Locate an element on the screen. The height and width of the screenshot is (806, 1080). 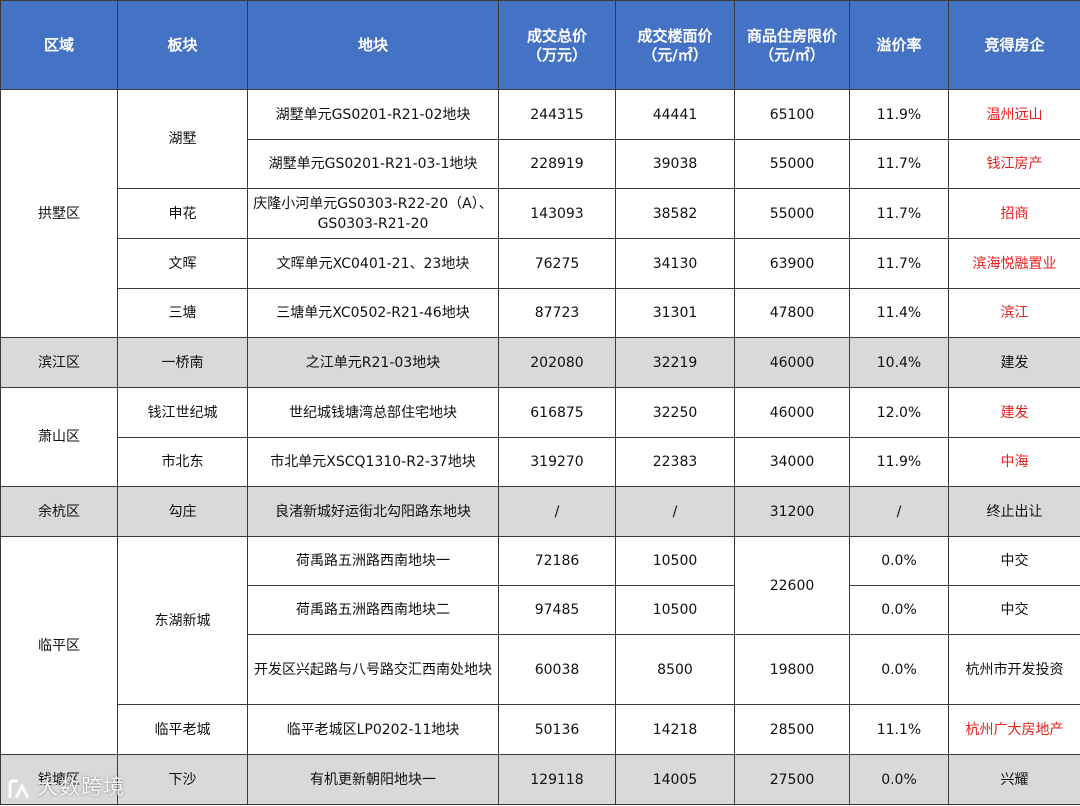
header-premium: 溢价率 is located at coordinates (899, 45).